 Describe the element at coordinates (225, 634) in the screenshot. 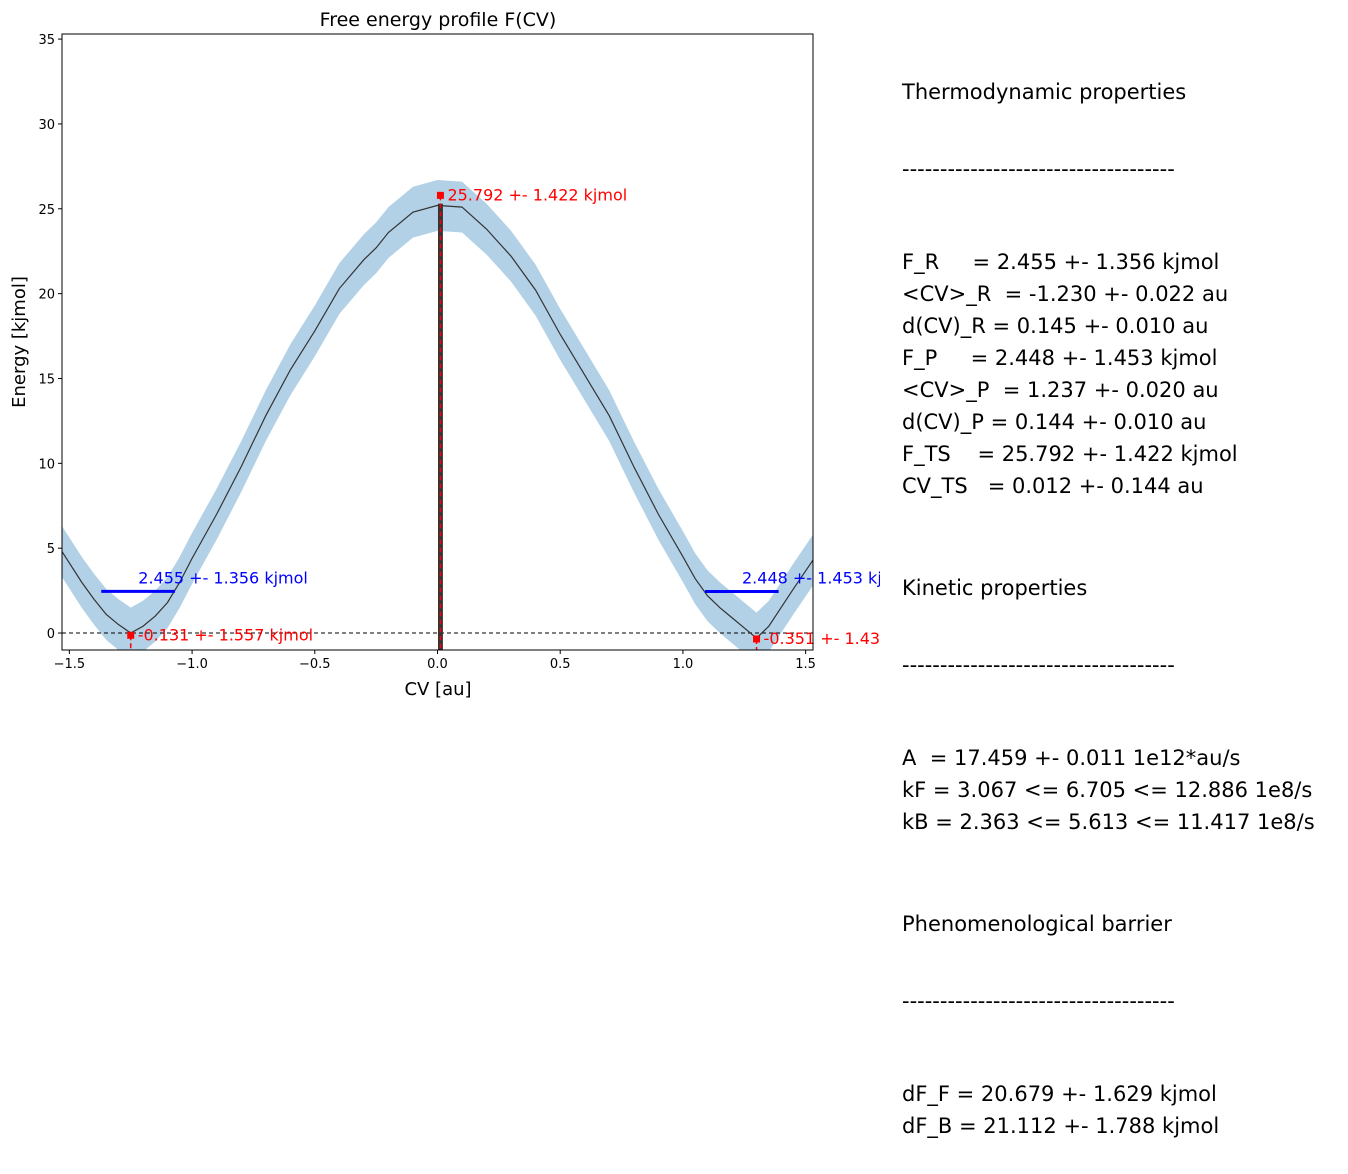

I see `marker-label: -0.131 +- 1.557 kjmol` at that location.